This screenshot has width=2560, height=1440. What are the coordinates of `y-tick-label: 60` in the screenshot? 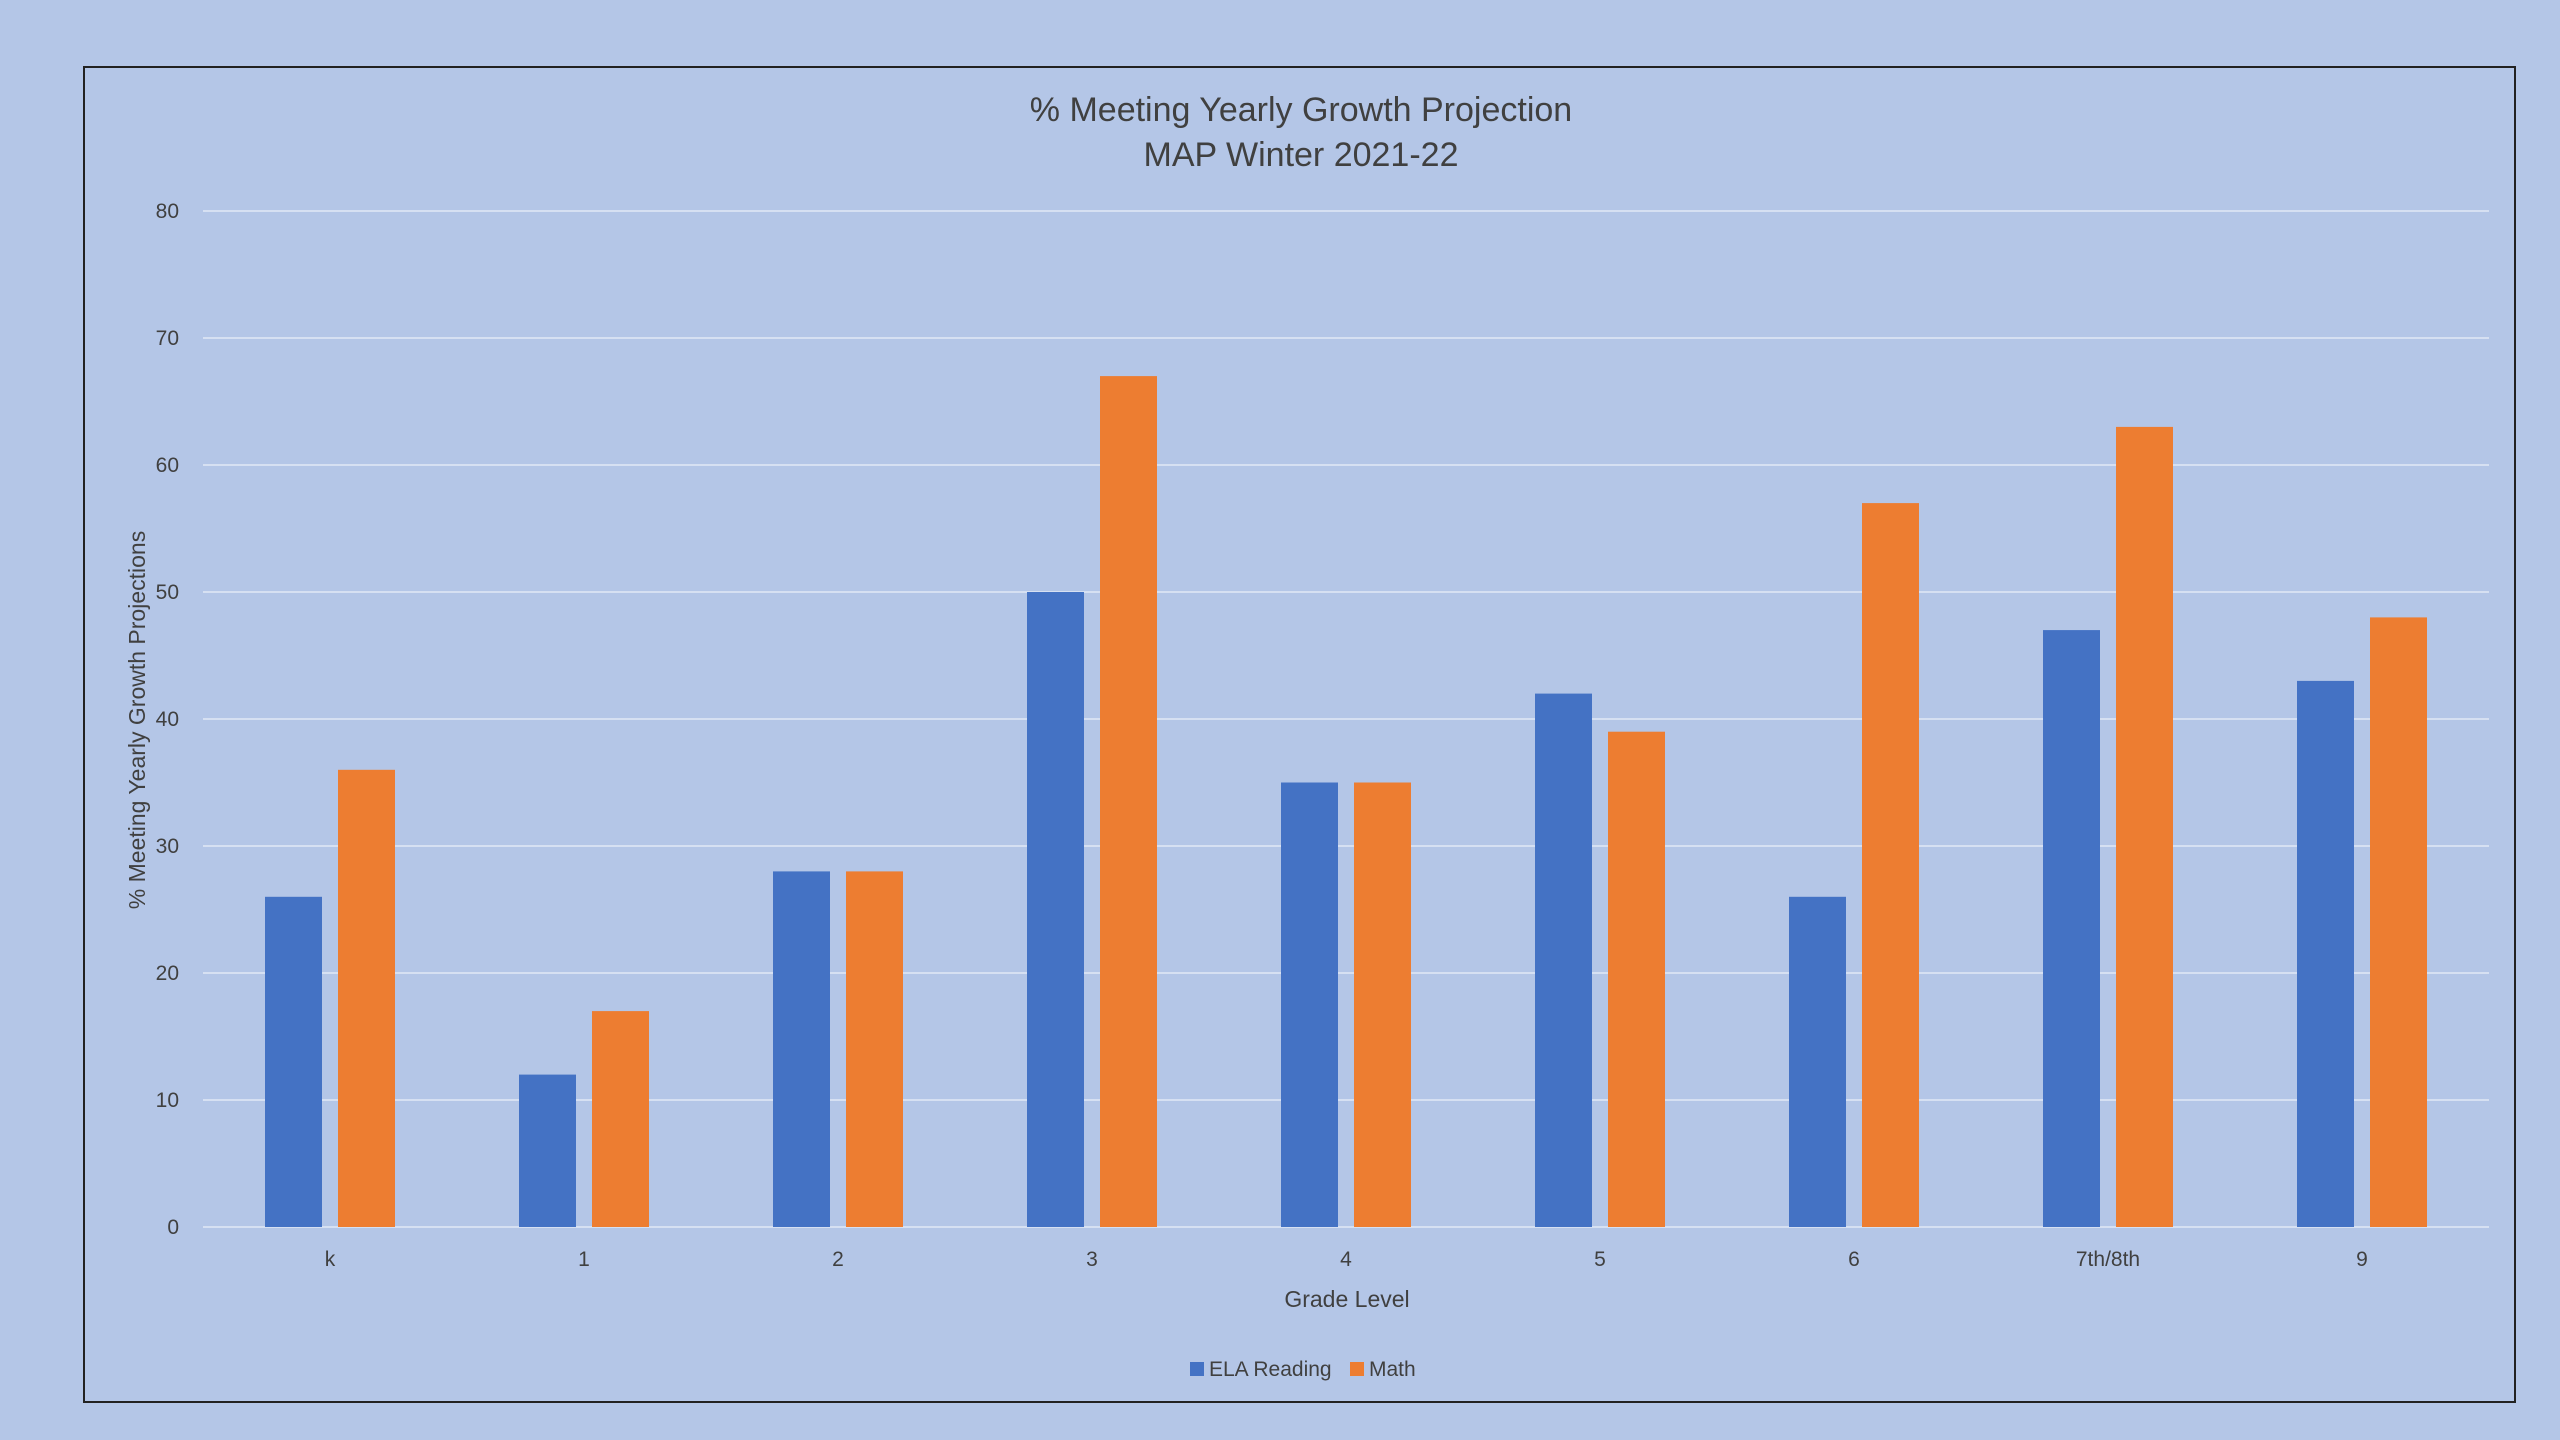 It's located at (167, 465).